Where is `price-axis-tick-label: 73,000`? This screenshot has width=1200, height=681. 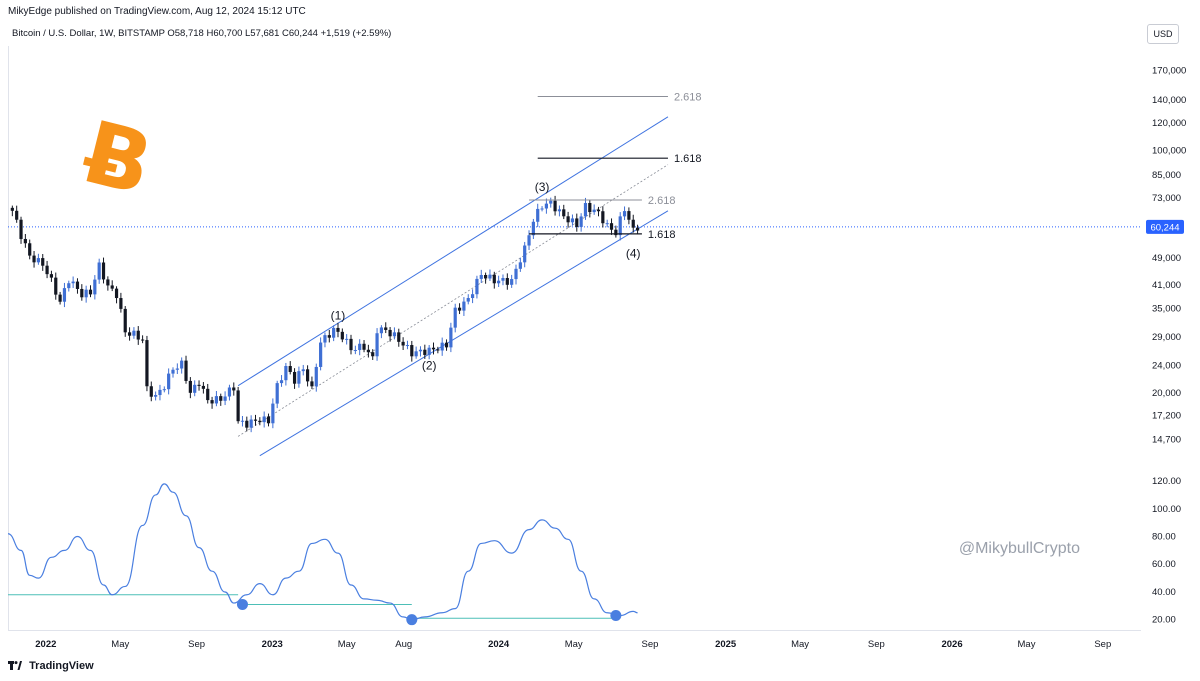
price-axis-tick-label: 73,000 is located at coordinates (1166, 198).